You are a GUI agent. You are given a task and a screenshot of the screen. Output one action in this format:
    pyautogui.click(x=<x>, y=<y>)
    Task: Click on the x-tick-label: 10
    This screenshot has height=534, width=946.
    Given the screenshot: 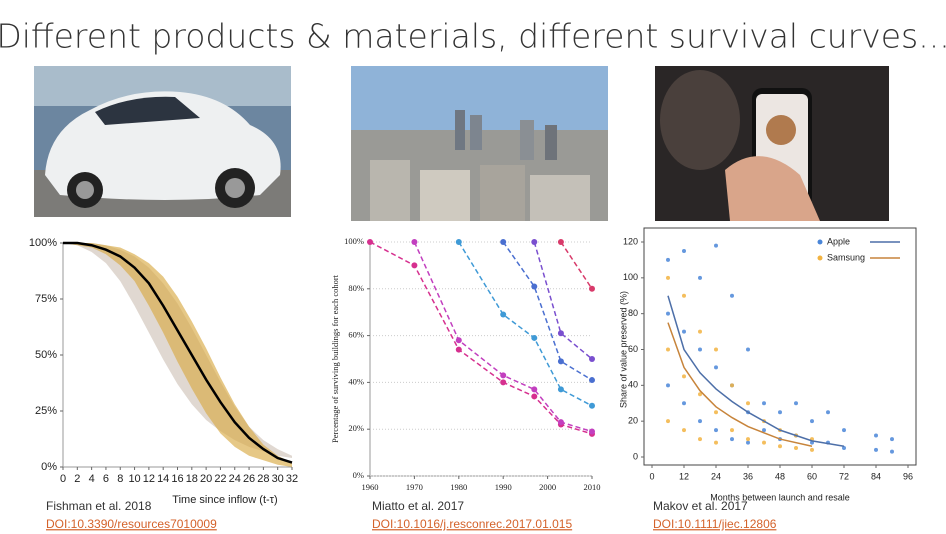 What is the action you would take?
    pyautogui.click(x=134, y=479)
    